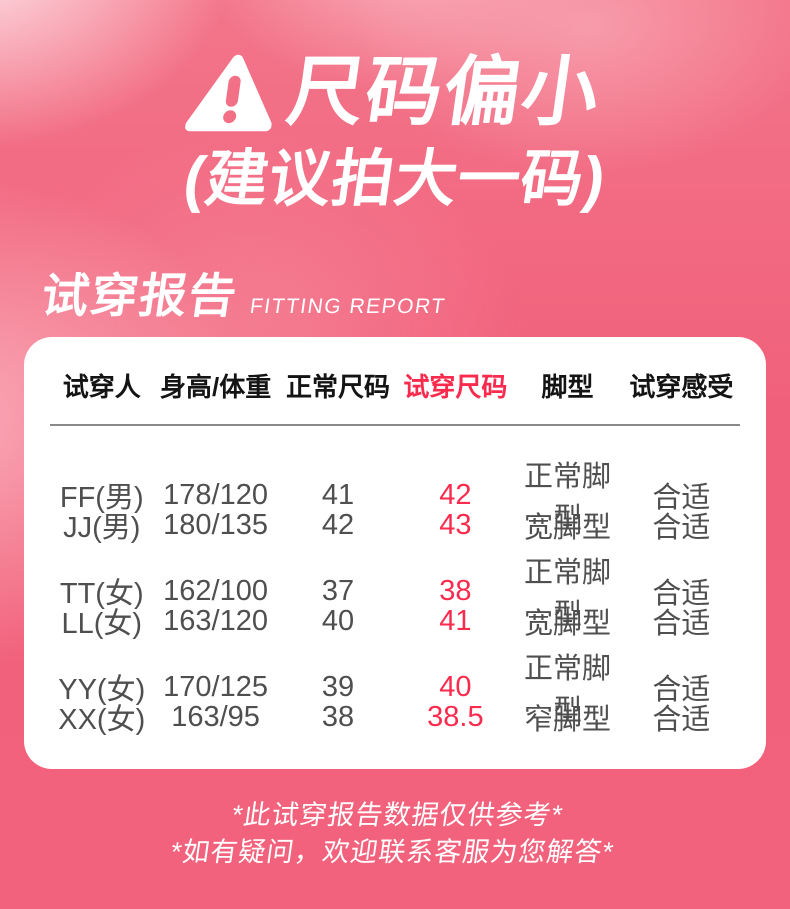 This screenshot has height=909, width=790. What do you see at coordinates (215, 494) in the screenshot?
I see `table-cell: 178/120` at bounding box center [215, 494].